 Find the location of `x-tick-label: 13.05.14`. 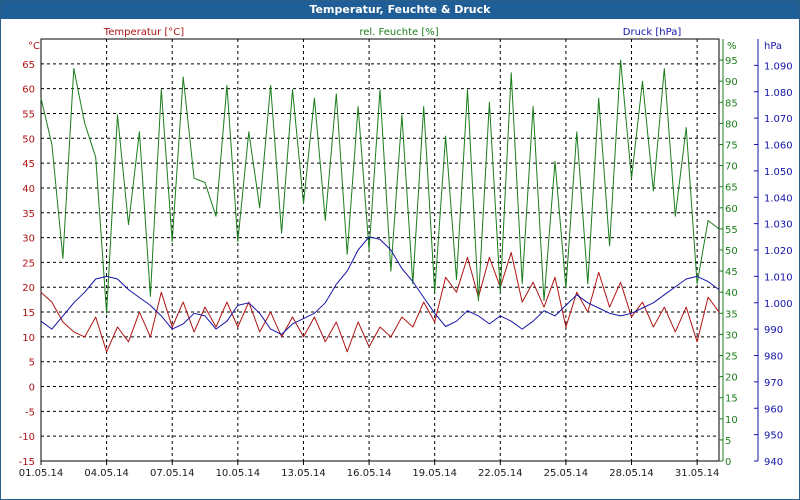

x-tick-label: 13.05.14 is located at coordinates (303, 473).